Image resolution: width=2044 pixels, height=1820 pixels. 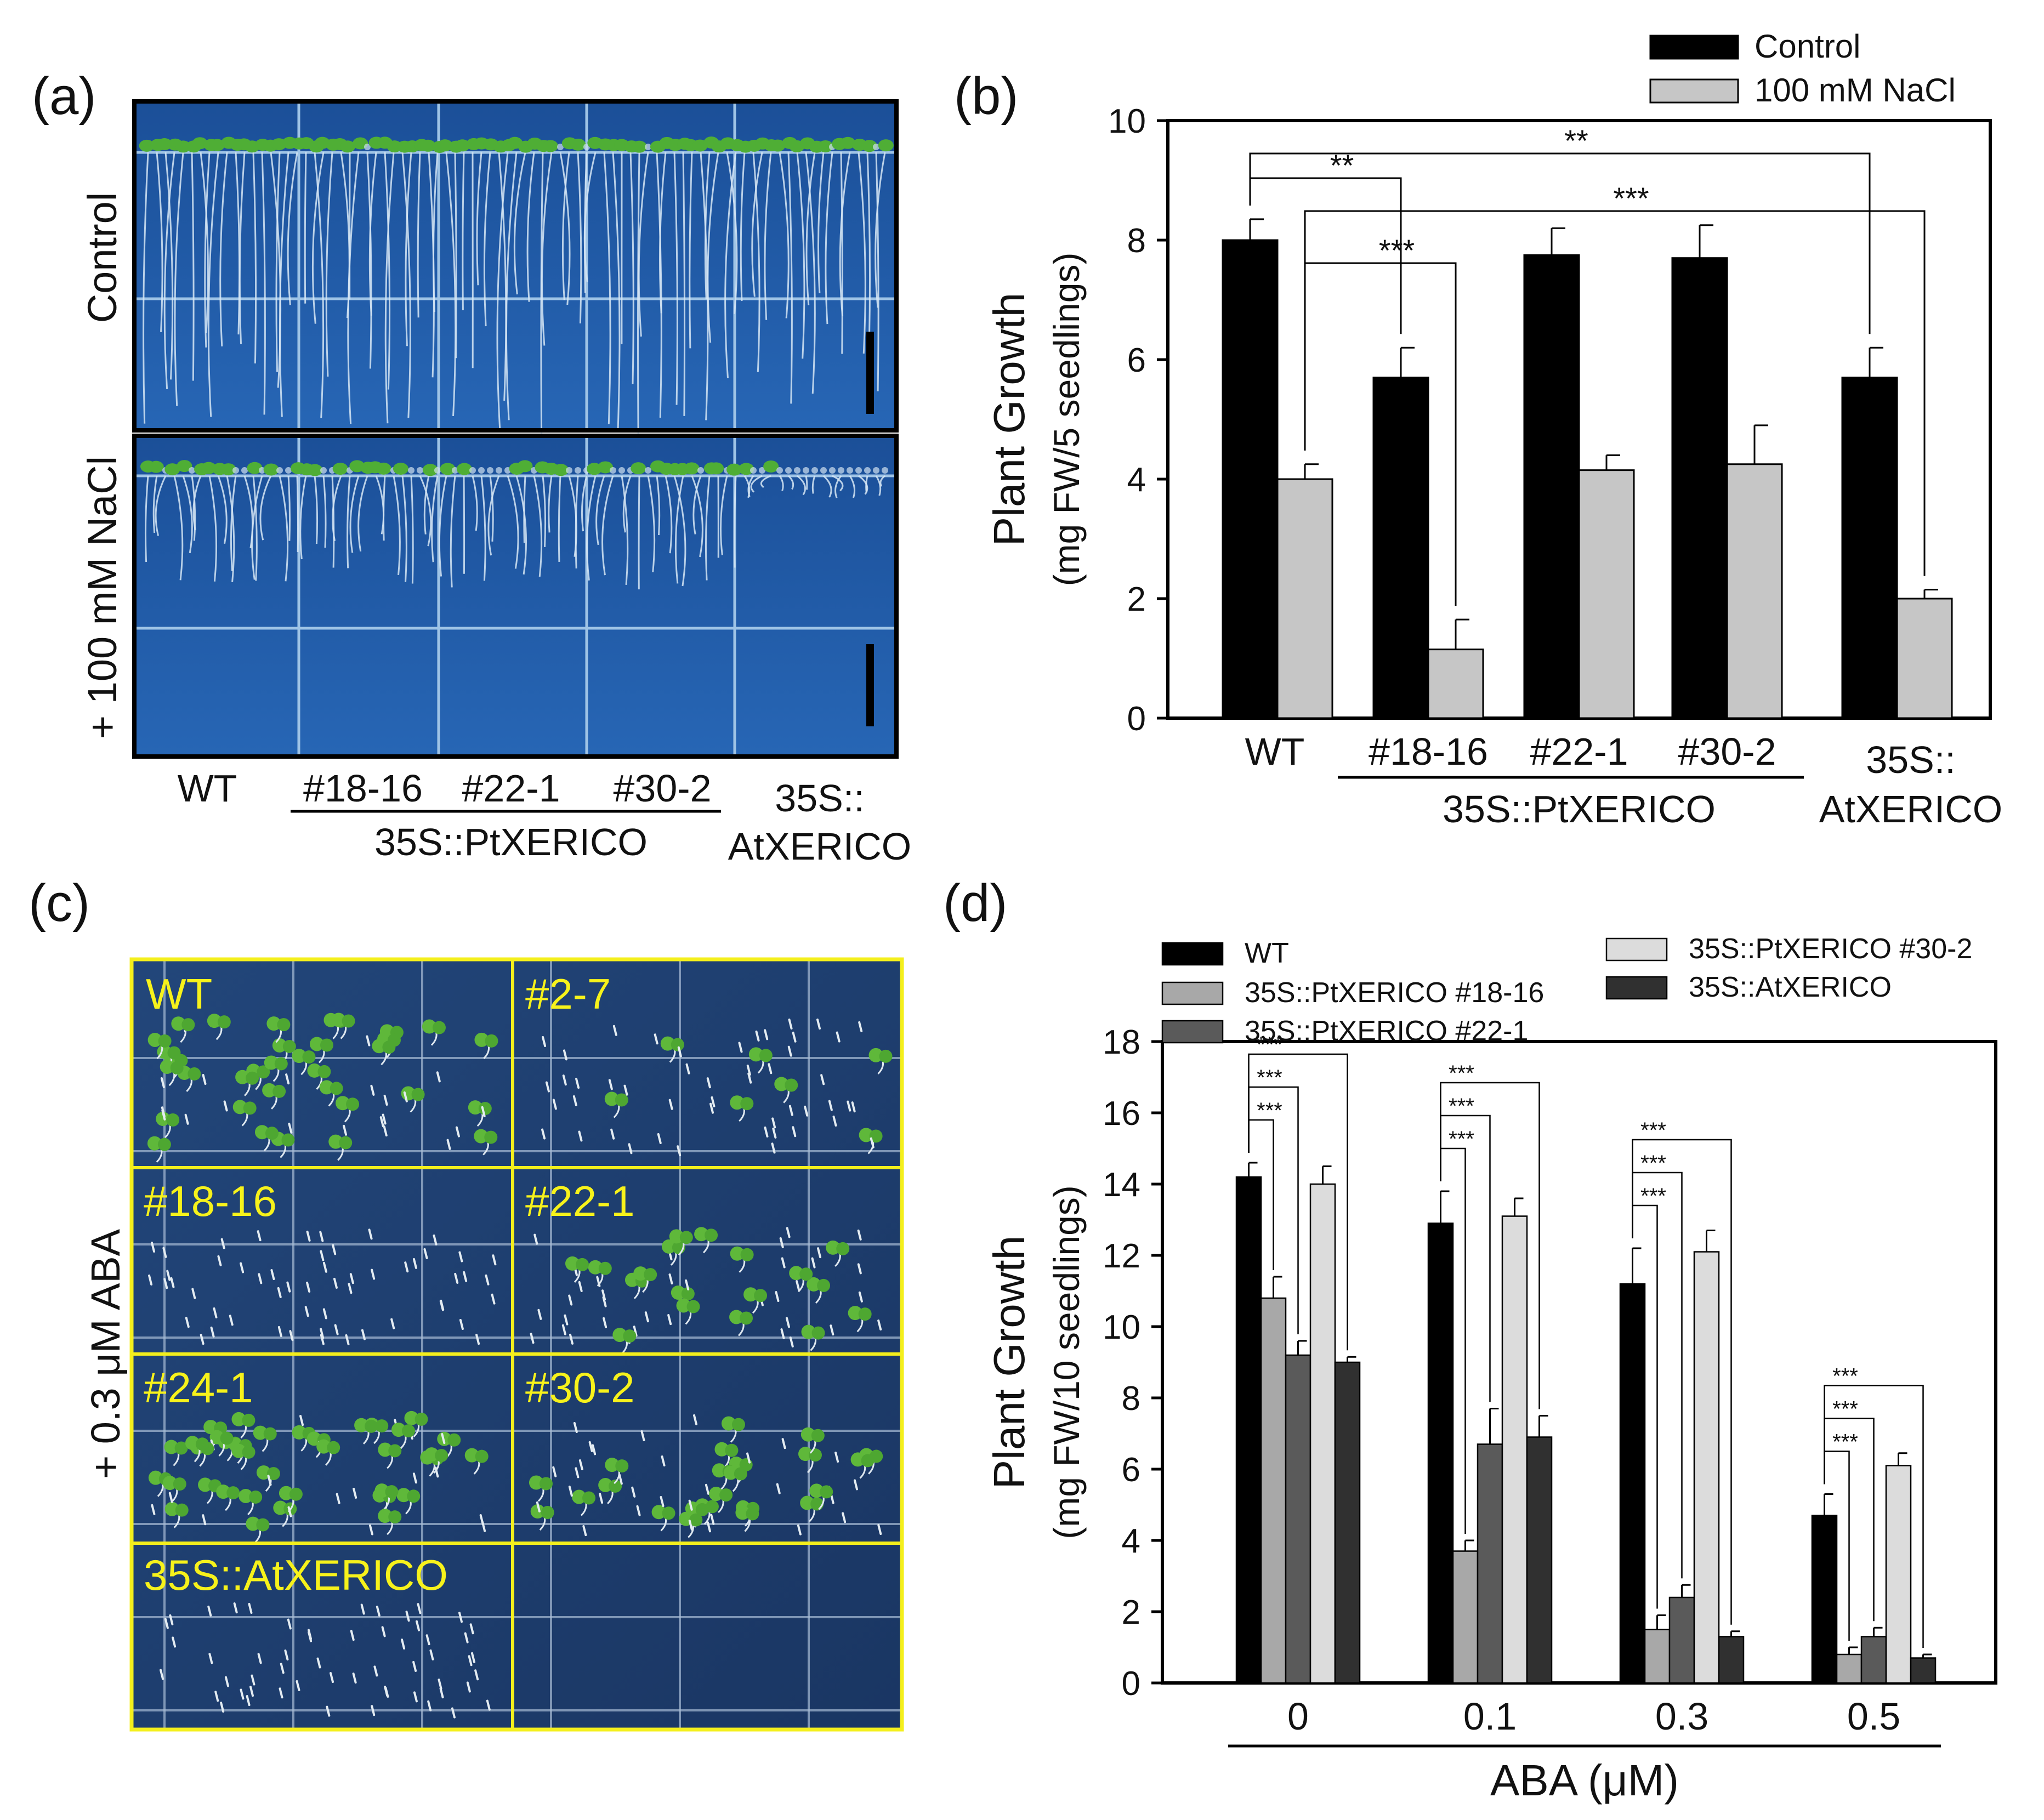 I want to click on panel-a-cat-22-1: #22-1, so click(x=511, y=788).